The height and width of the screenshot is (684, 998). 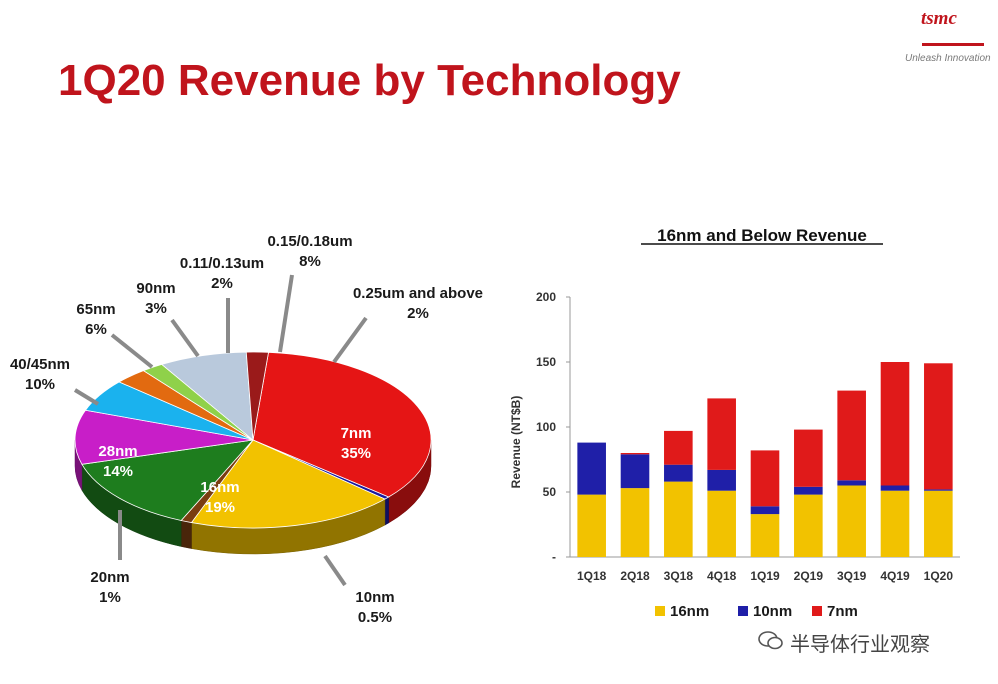 What do you see at coordinates (678, 519) in the screenshot?
I see `bar-16nm-3q18` at bounding box center [678, 519].